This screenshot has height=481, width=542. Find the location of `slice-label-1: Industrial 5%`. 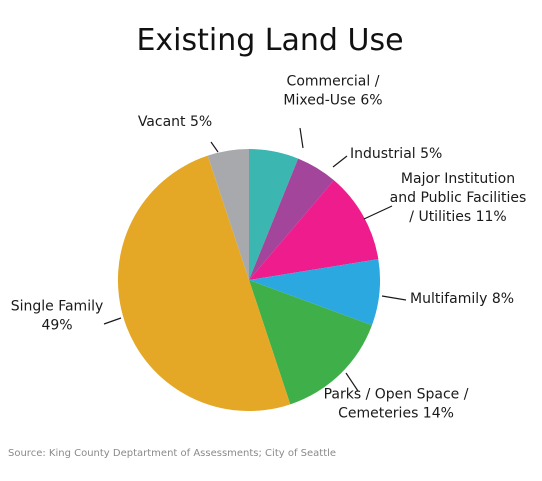

slice-label-1: Industrial 5% is located at coordinates (396, 154).